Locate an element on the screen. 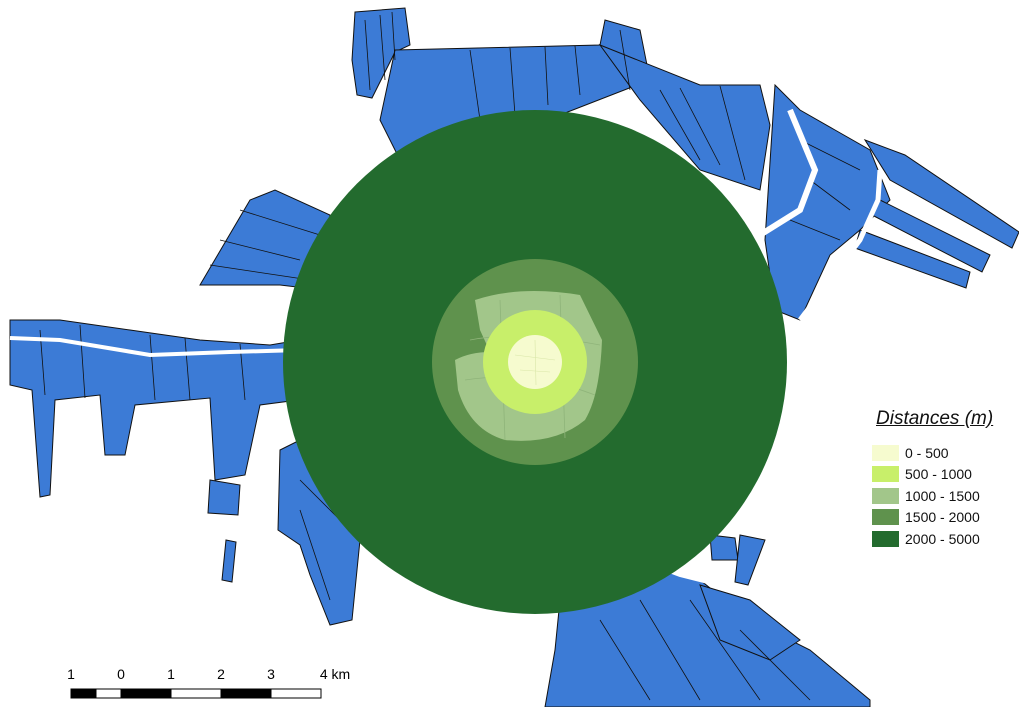 The width and height of the screenshot is (1019, 707). legend-label: 1000 - 1500 is located at coordinates (942, 495).